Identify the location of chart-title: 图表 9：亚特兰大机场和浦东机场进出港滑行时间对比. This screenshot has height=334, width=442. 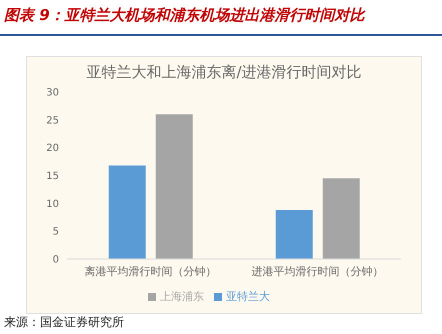
(184, 15).